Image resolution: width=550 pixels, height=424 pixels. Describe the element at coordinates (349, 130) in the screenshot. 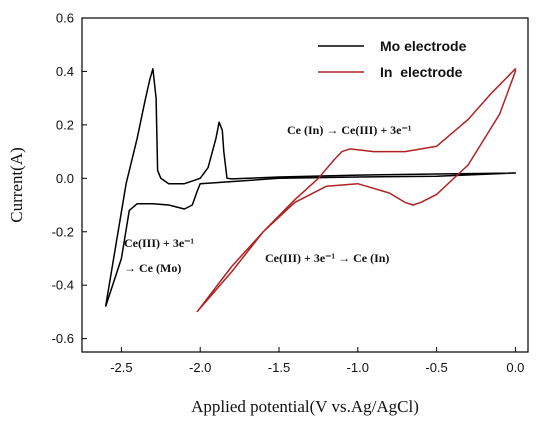

I see `annotation-in-oxidation: Ce (In) → Ce(III) + 3e⁻¹` at that location.